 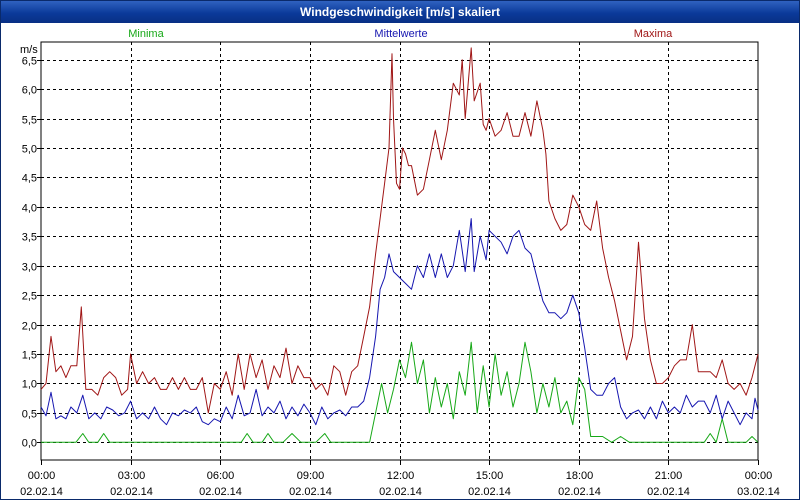 I want to click on x-tick-time-label: 09:00, so click(x=311, y=476).